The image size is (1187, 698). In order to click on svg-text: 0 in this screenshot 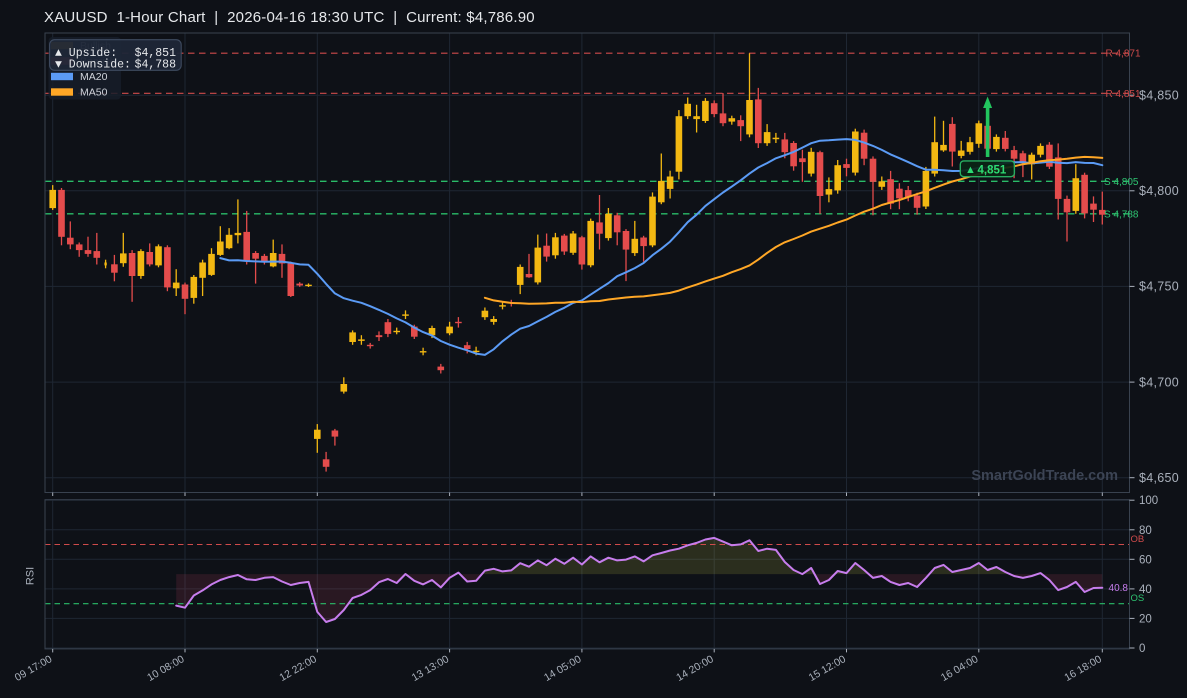, I will do `click(1142, 649)`.